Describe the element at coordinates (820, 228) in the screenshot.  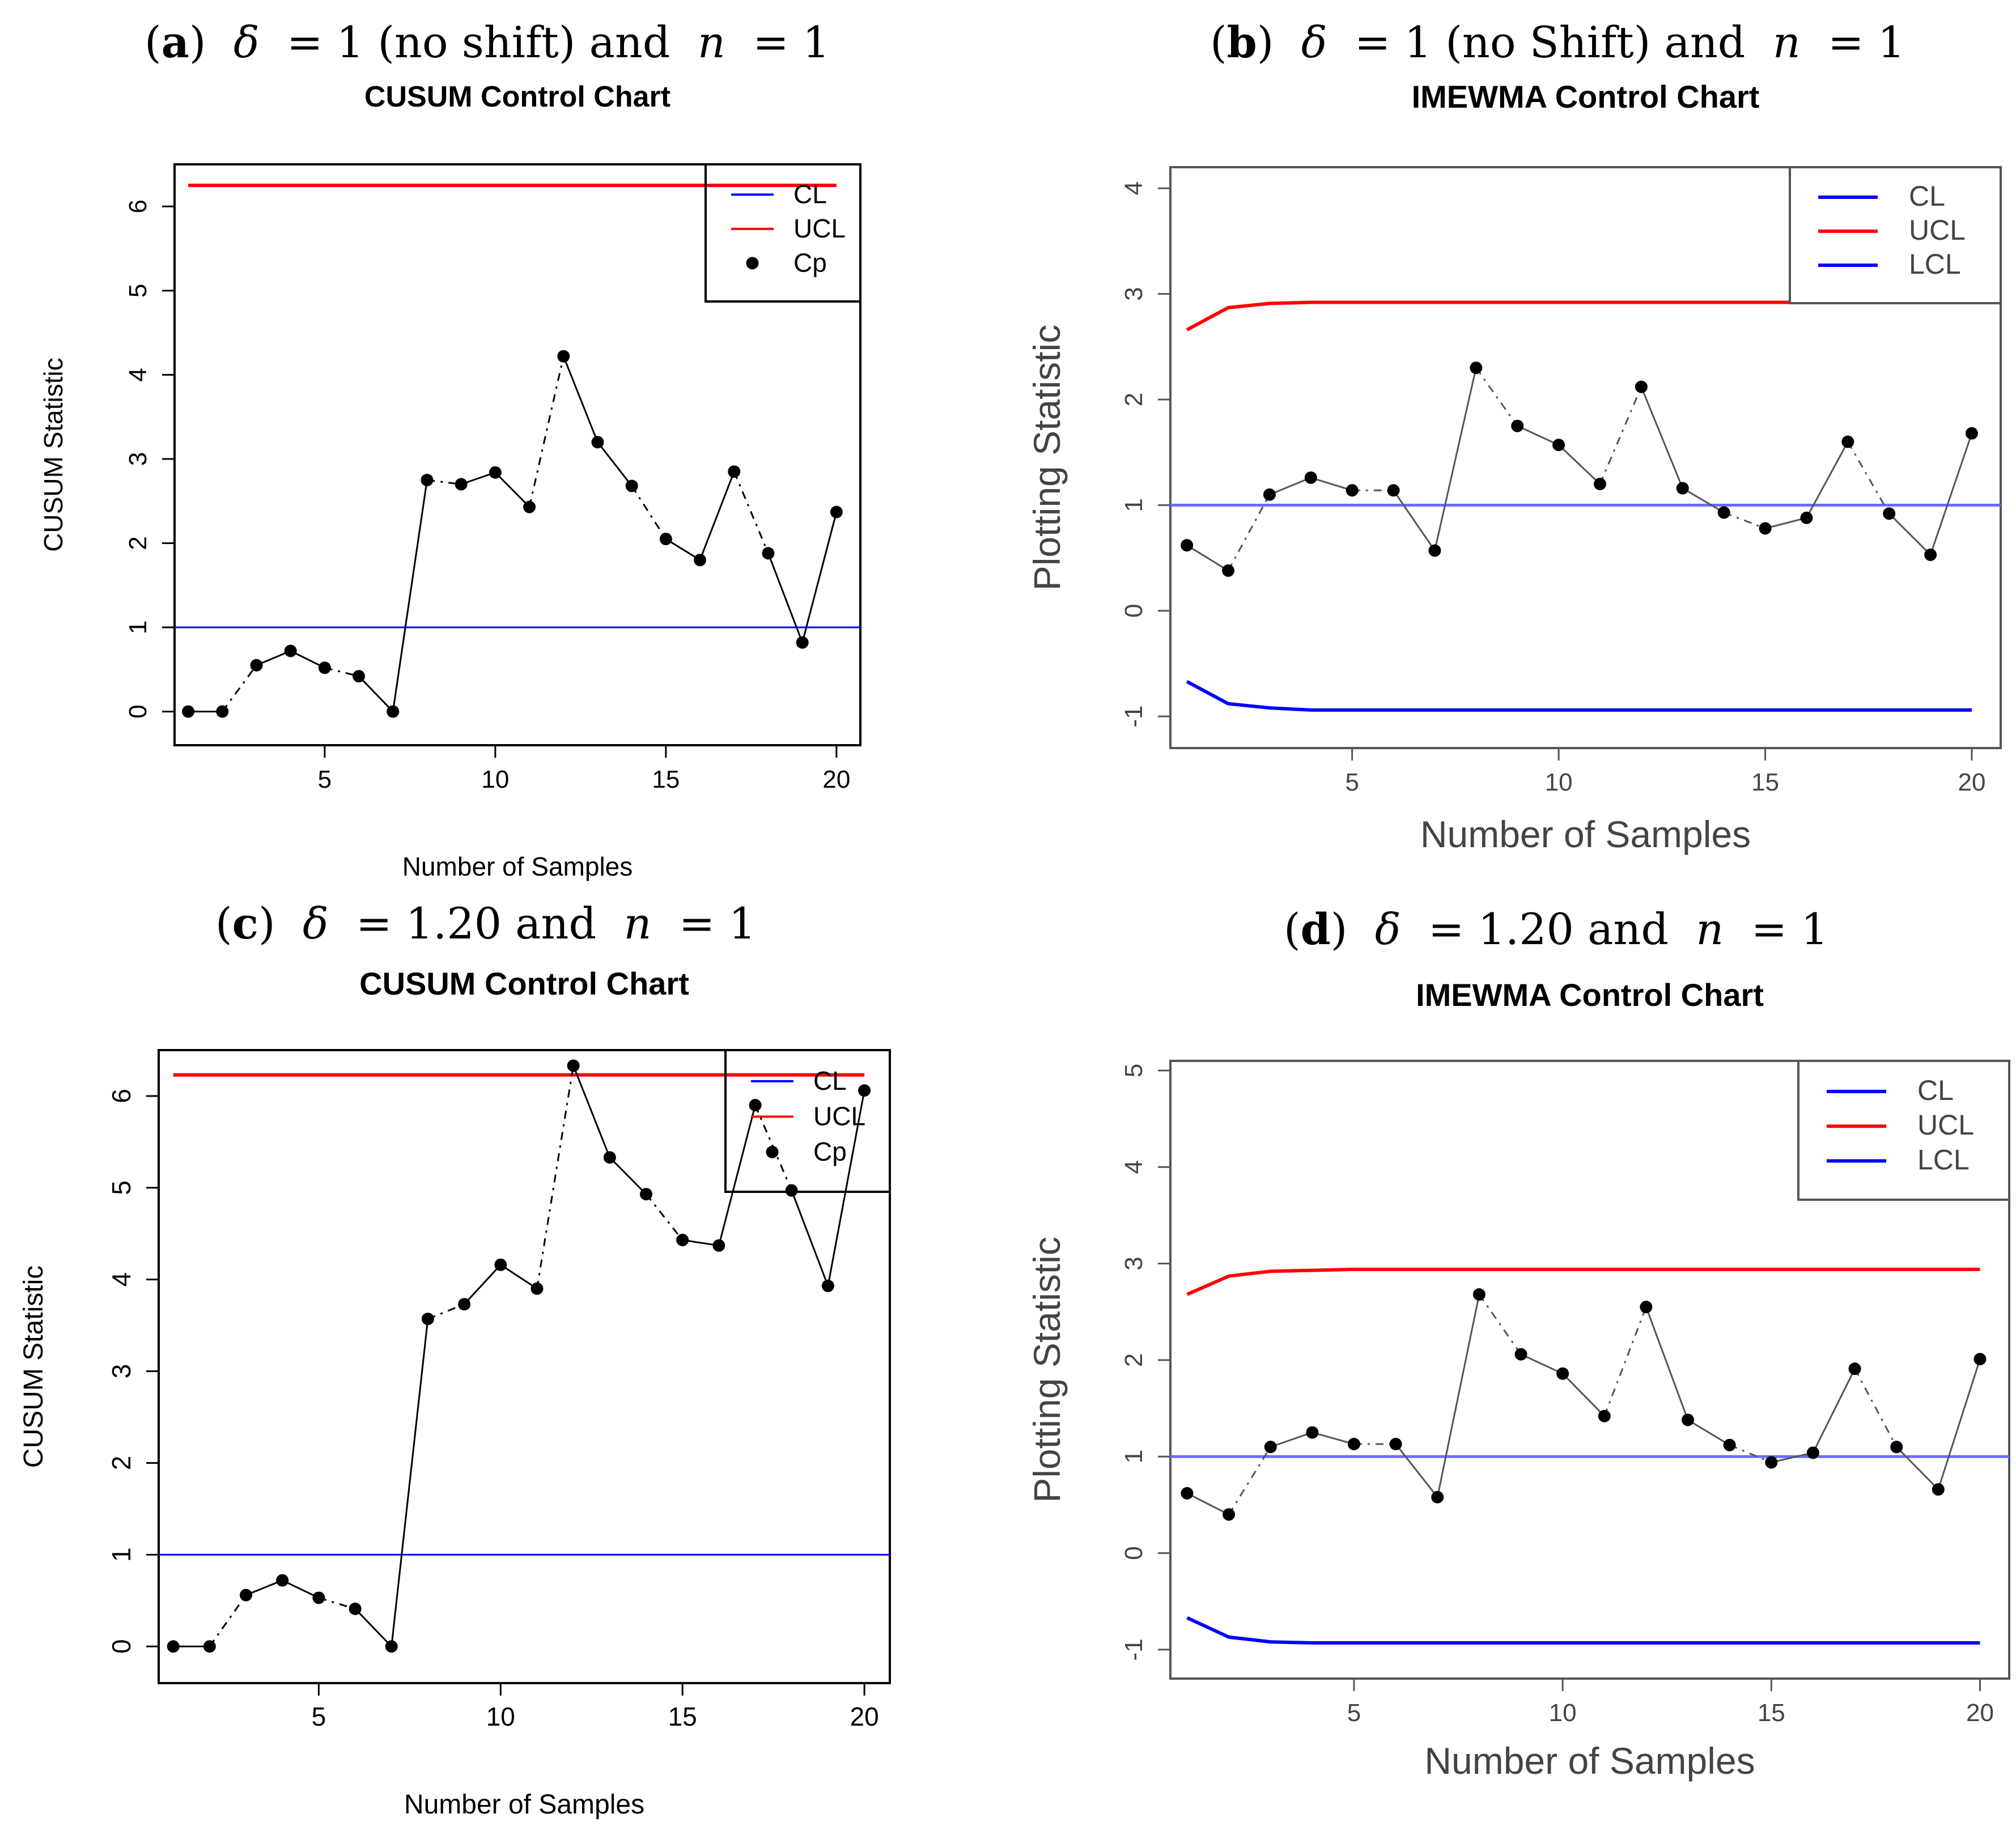
I see `legend-label: UCL` at that location.